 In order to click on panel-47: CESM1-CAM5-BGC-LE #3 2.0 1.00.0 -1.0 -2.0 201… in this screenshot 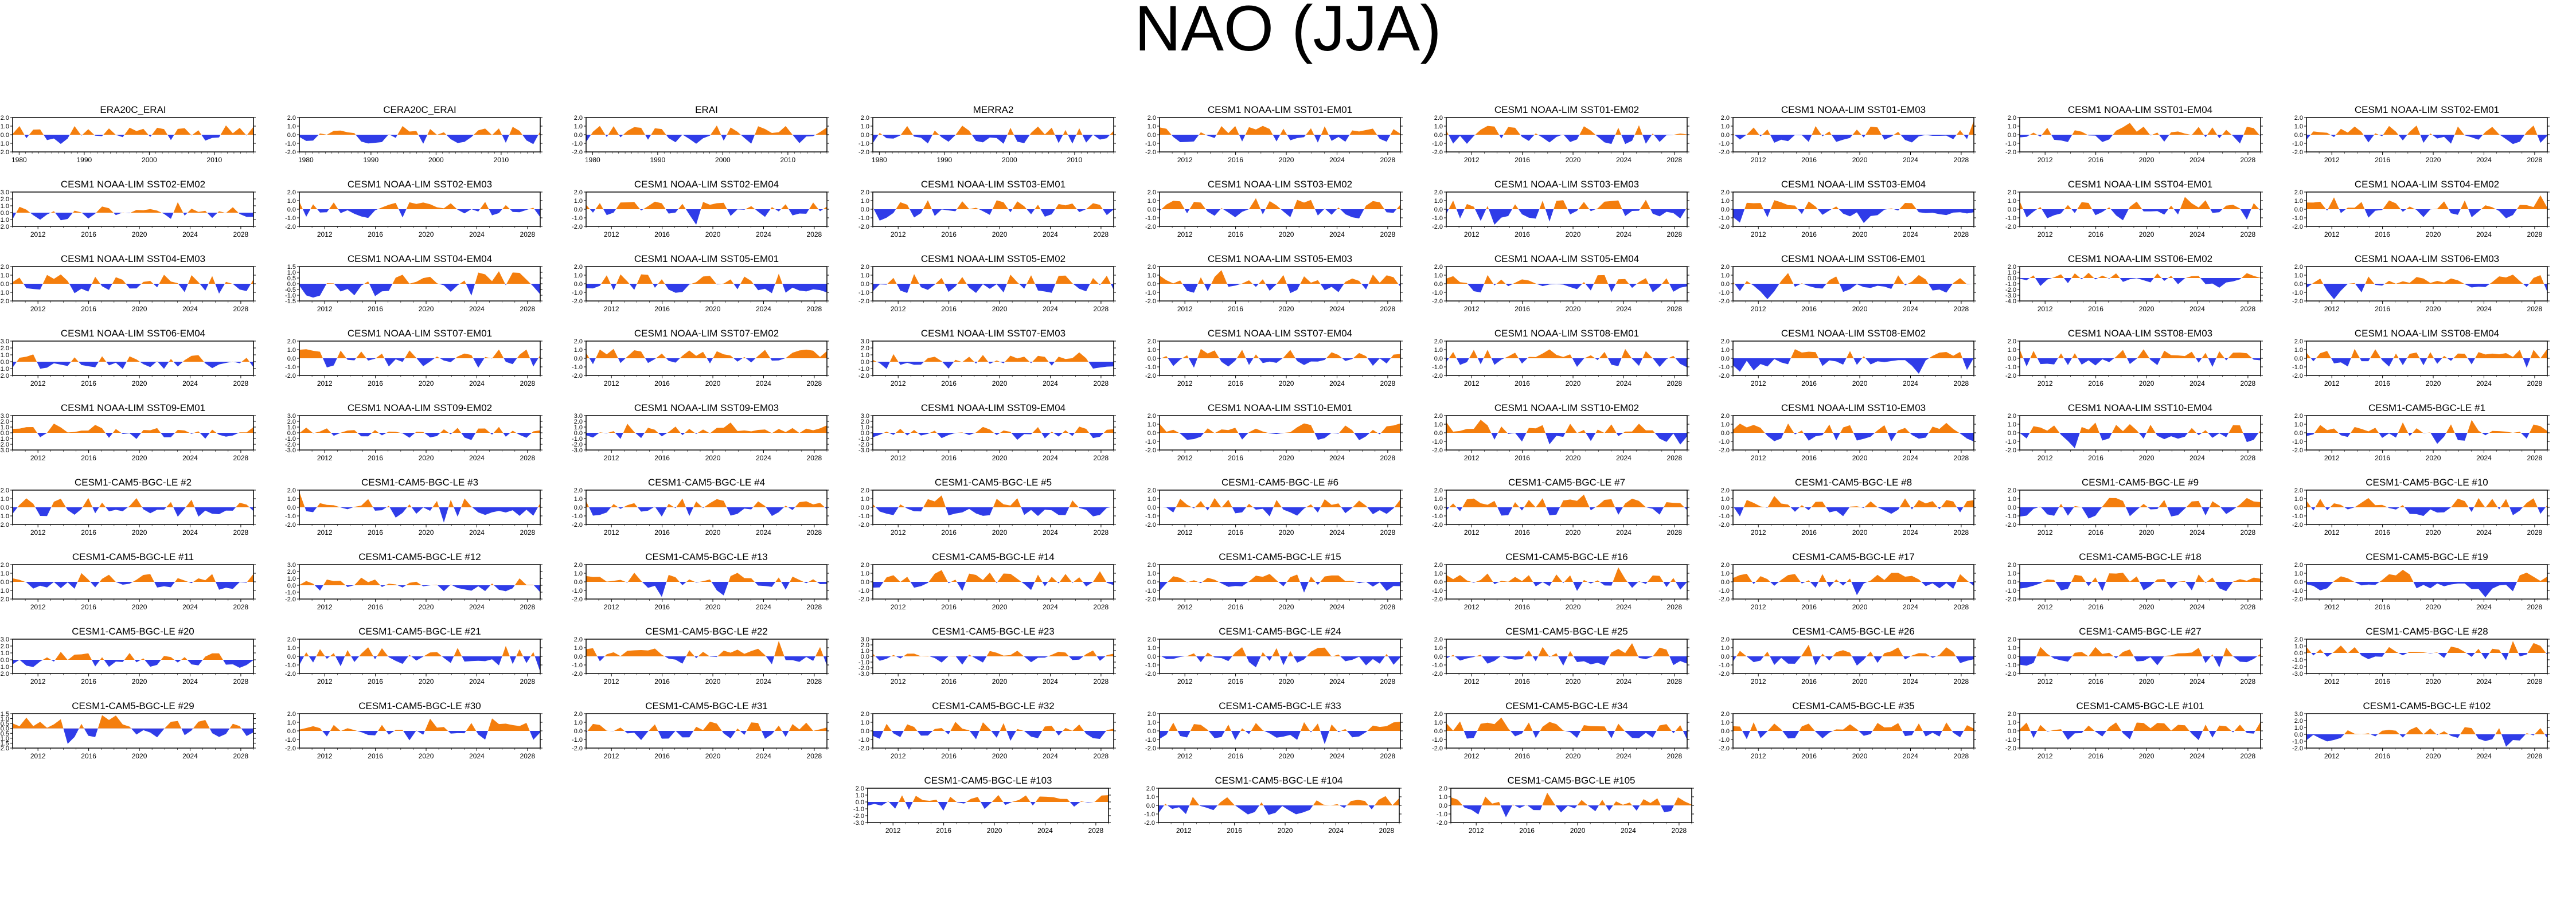, I will do `click(413, 507)`.